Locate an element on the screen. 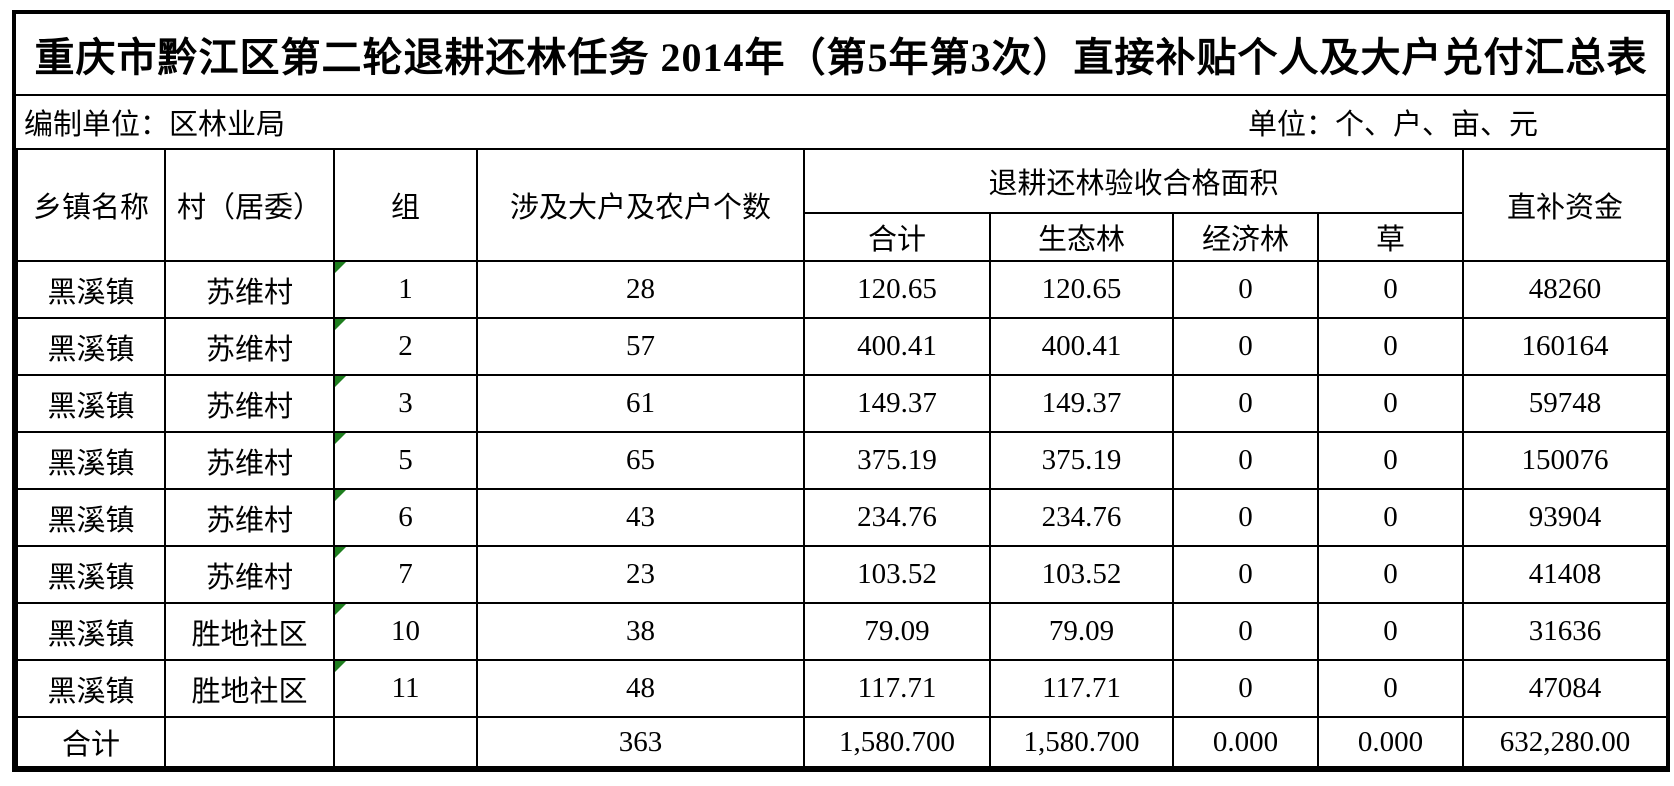 Image resolution: width=1674 pixels, height=786 pixels. table-row: 黑溪镇 胜地社区 10 38 79.09 79.09 0 0 31636 is located at coordinates (842, 631).